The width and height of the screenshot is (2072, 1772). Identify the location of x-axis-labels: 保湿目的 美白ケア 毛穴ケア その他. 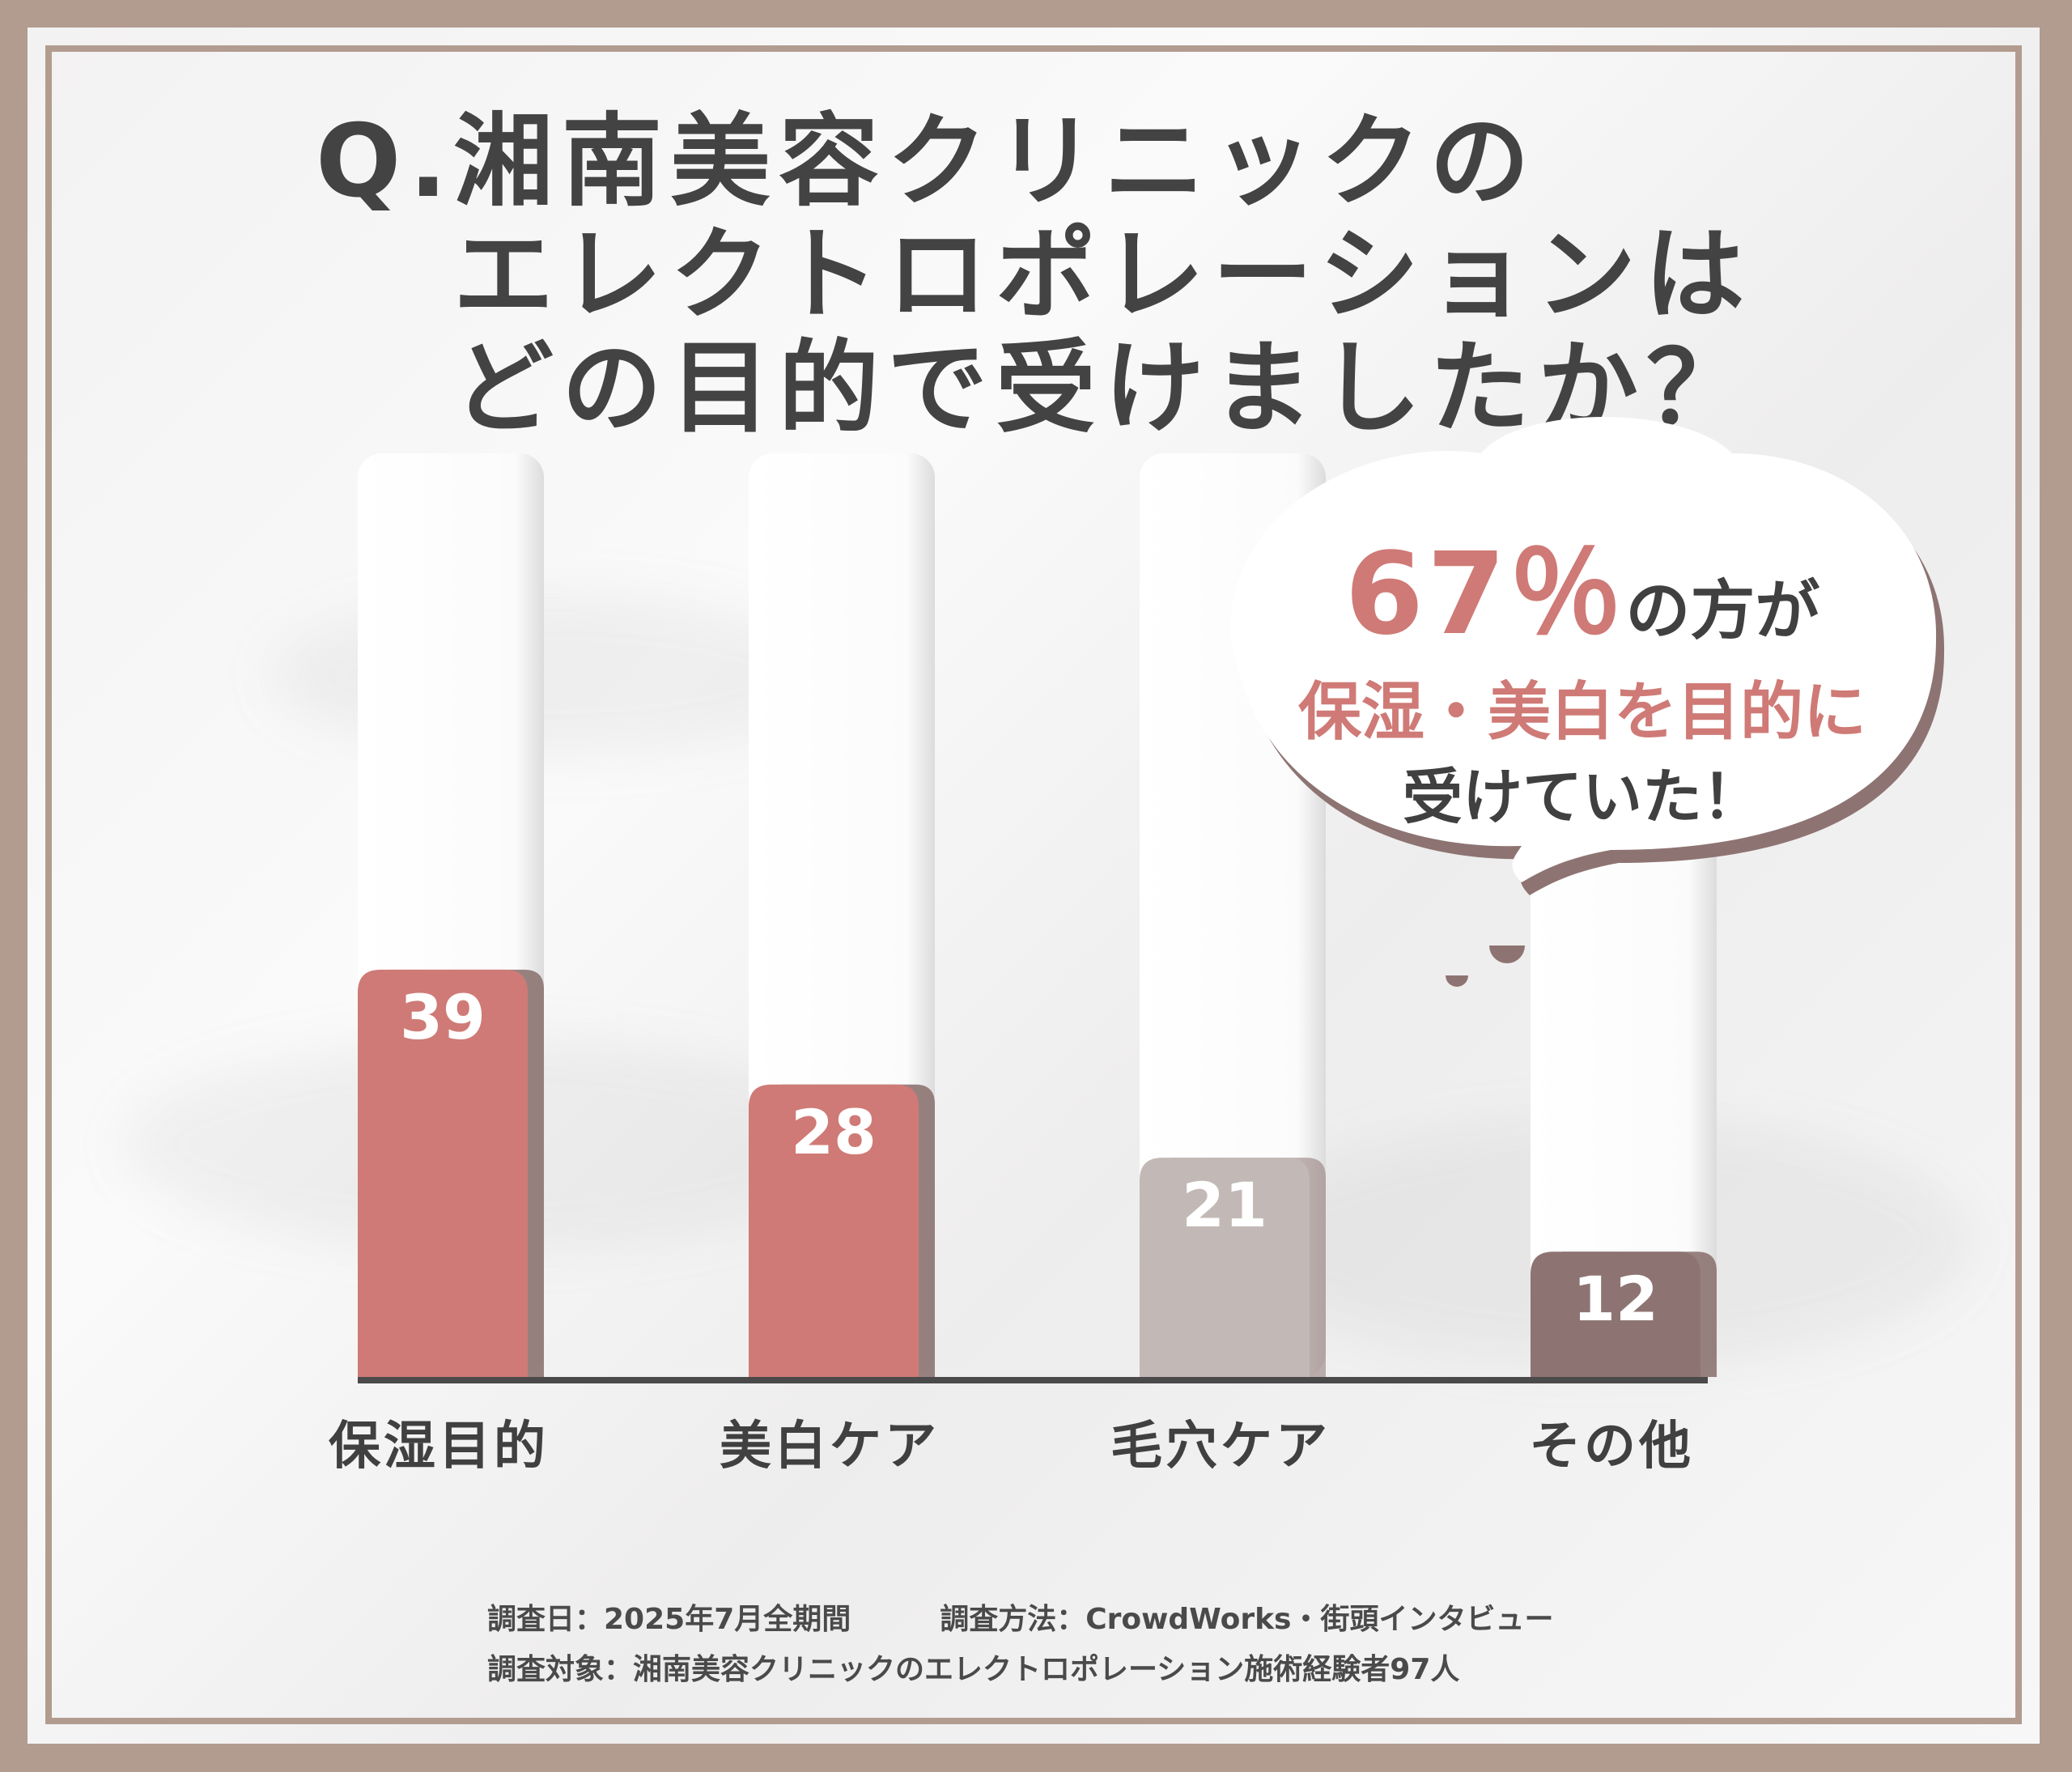
(1011, 1447).